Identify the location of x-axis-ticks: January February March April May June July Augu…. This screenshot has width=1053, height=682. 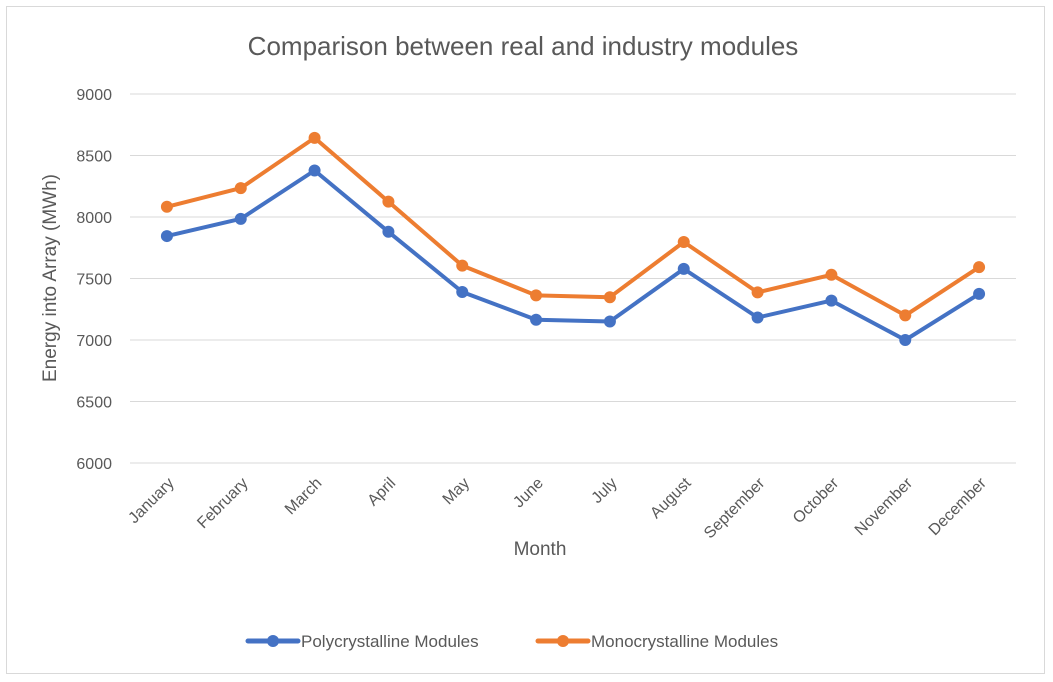
(557, 508).